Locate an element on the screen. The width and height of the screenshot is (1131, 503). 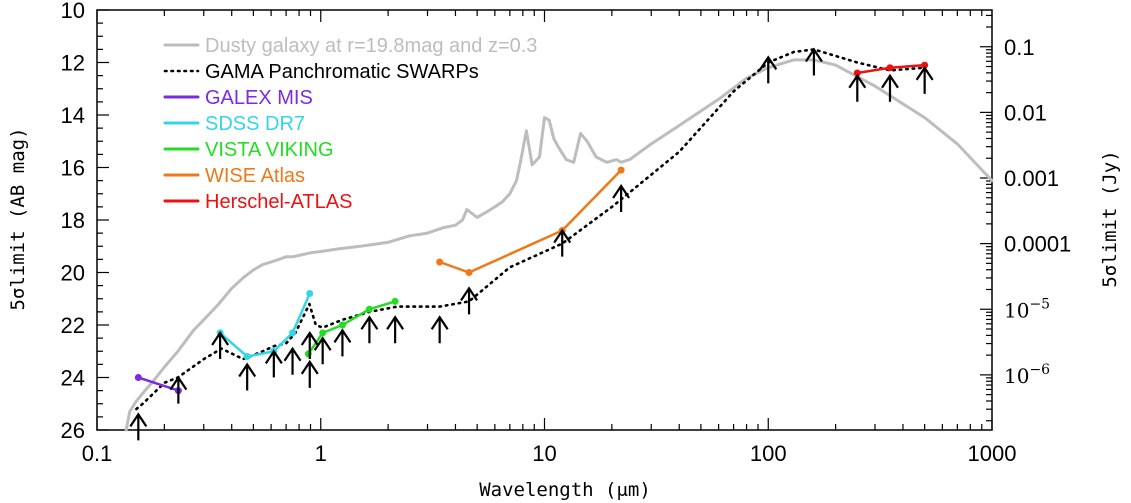
x-axis-title: Wavelength (μm) is located at coordinates (565, 490).